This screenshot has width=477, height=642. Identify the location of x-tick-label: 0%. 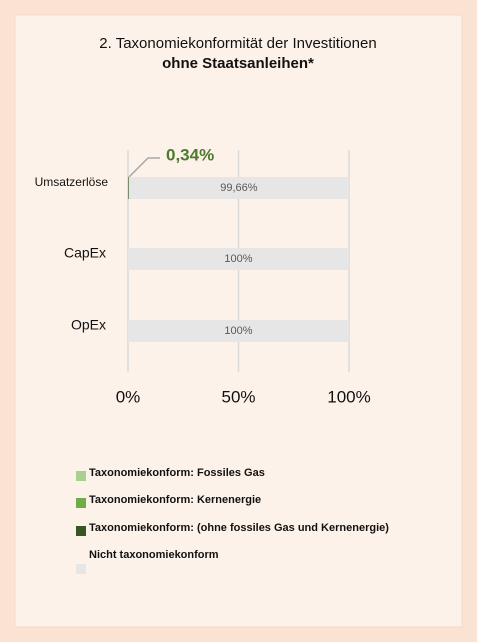
(128, 396).